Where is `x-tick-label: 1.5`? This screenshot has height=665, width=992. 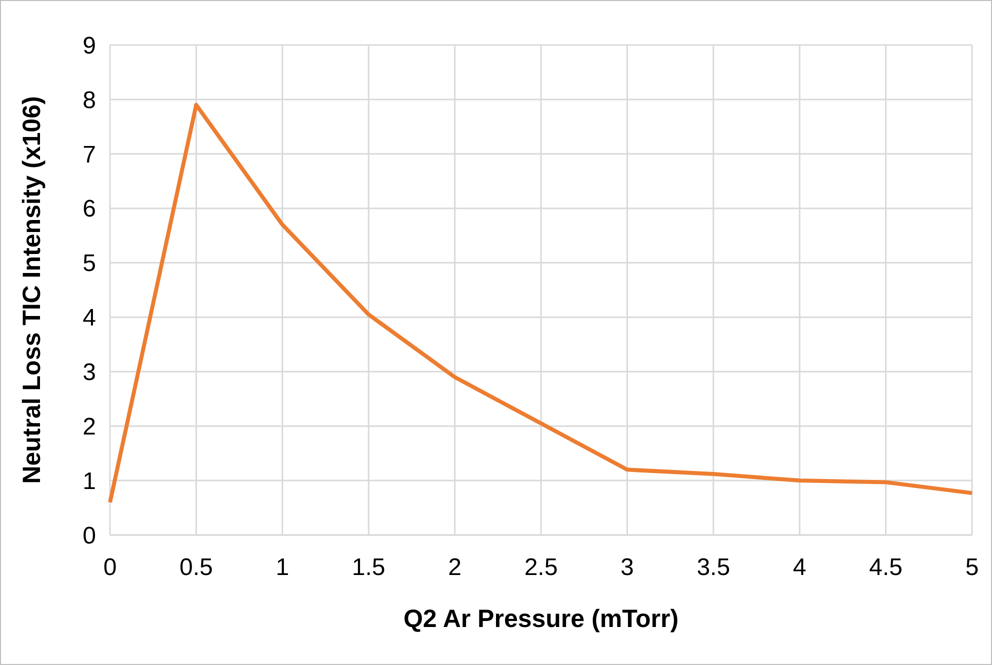 x-tick-label: 1.5 is located at coordinates (369, 567).